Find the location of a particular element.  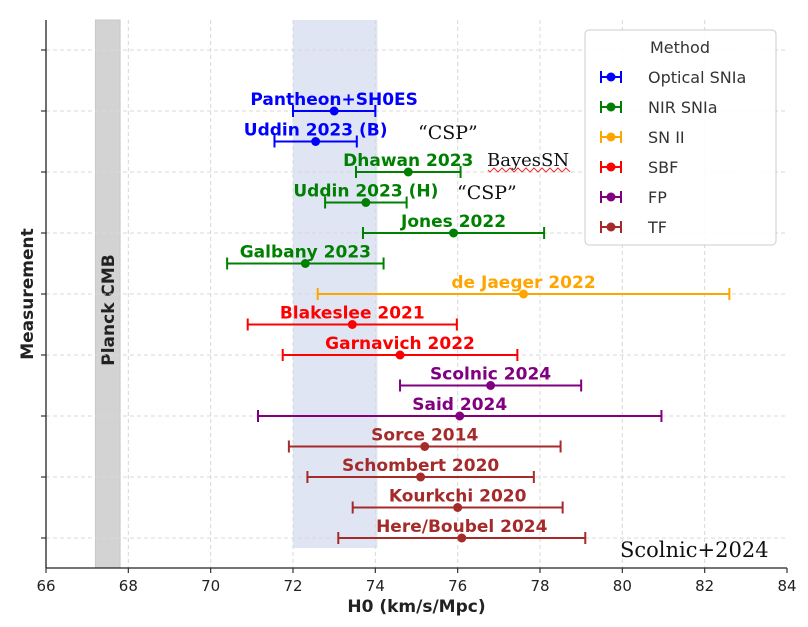

x-tick-label: 68 is located at coordinates (128, 586).